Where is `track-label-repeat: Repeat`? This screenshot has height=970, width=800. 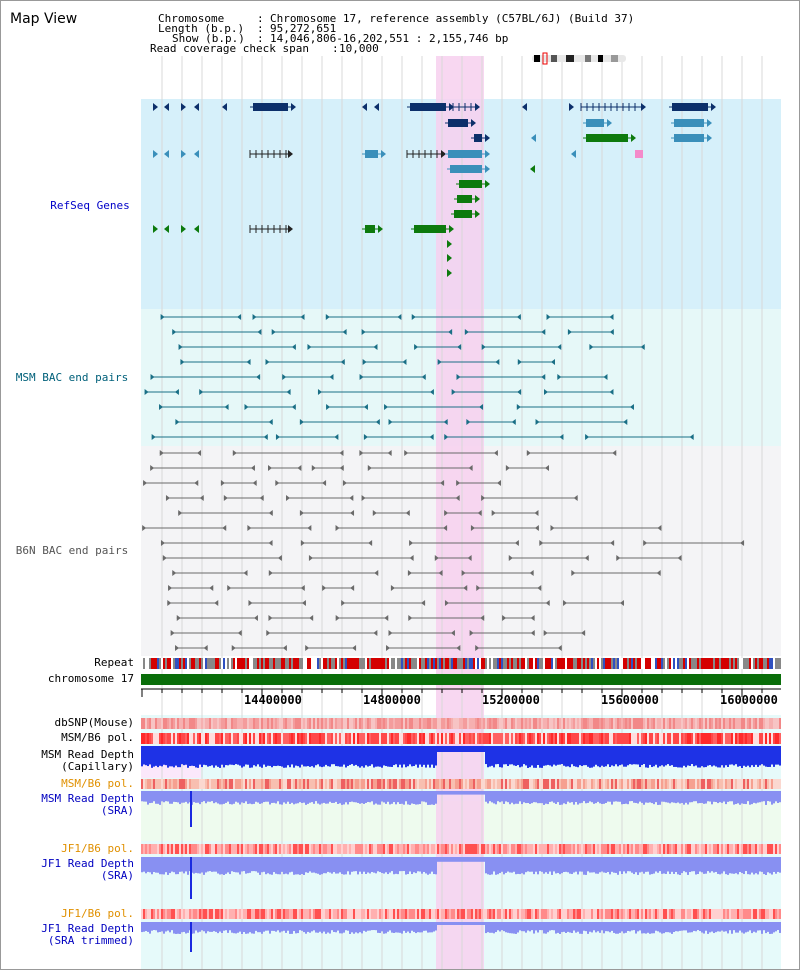 track-label-repeat: Repeat is located at coordinates (114, 662).